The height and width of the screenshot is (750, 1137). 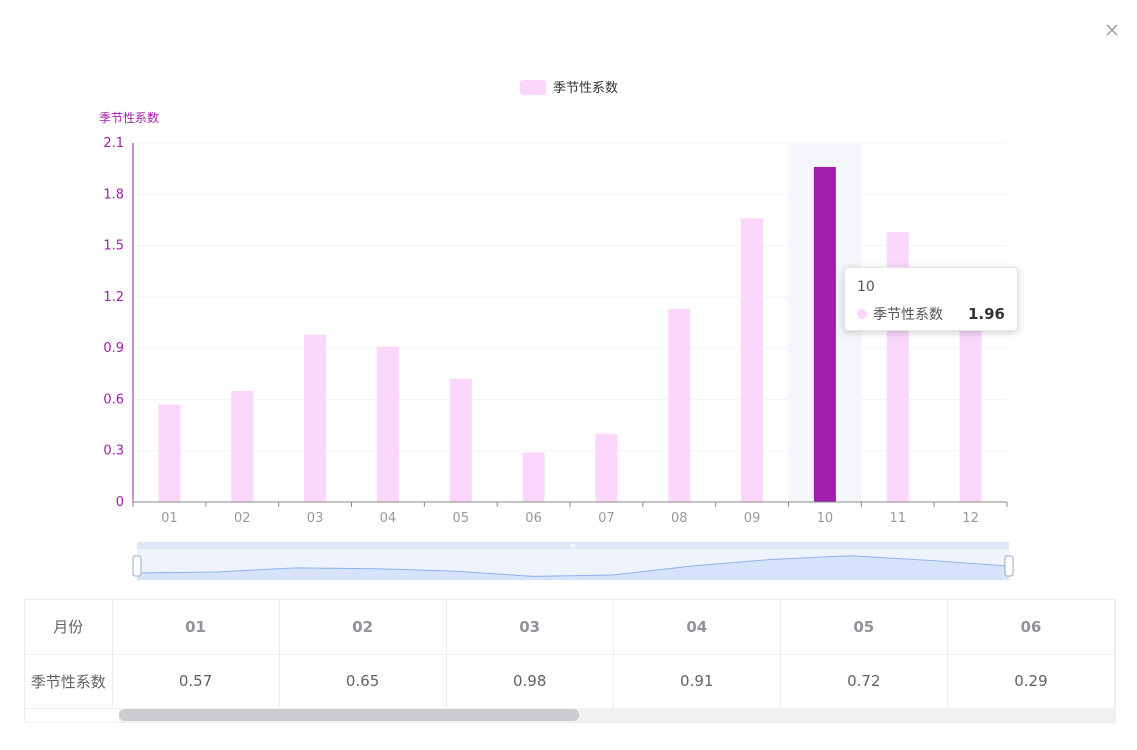 What do you see at coordinates (113, 348) in the screenshot?
I see `y-tick-label: 0.9` at bounding box center [113, 348].